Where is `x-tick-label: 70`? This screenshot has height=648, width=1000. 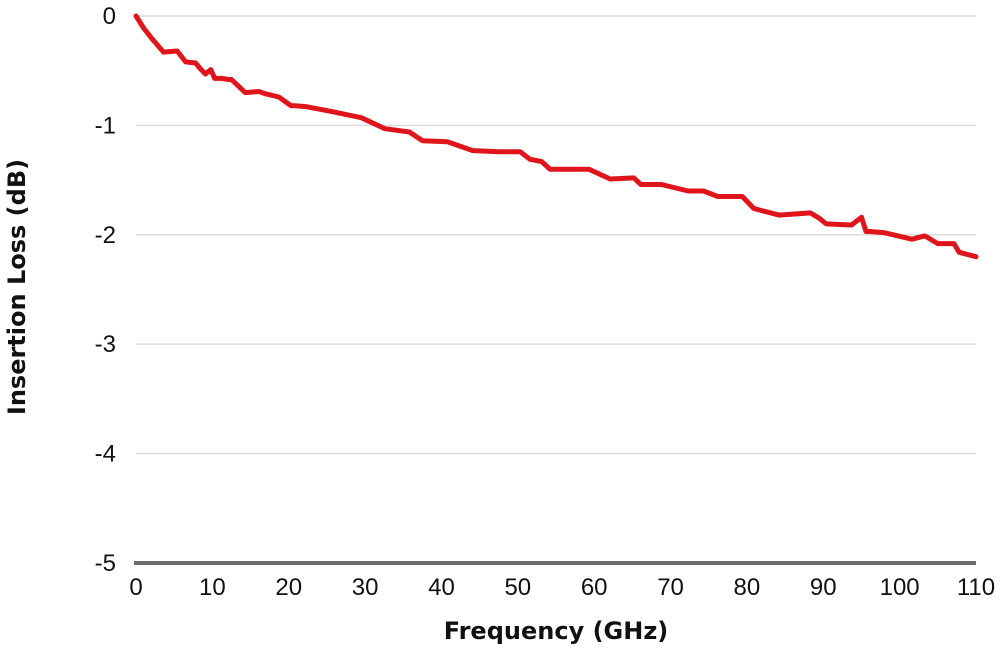
x-tick-label: 70 is located at coordinates (670, 587).